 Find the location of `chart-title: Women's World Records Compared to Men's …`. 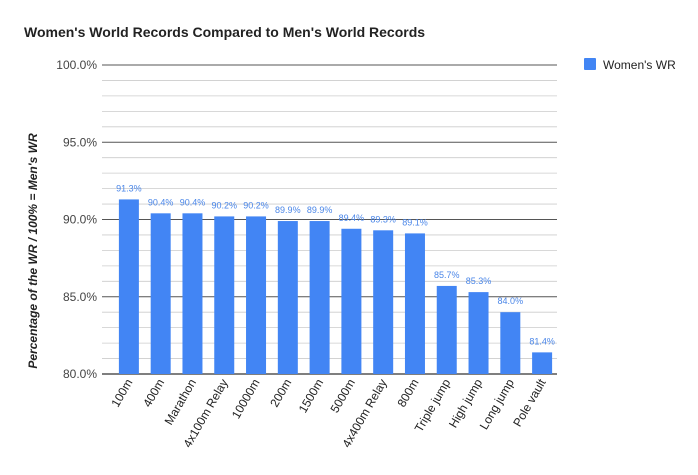

chart-title: Women's World Records Compared to Men's … is located at coordinates (224, 32).